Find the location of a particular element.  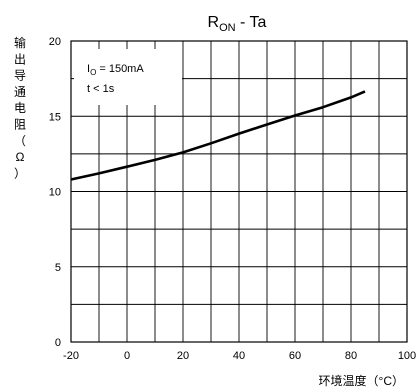

y-axis-label-char: 出 is located at coordinates (20, 59).